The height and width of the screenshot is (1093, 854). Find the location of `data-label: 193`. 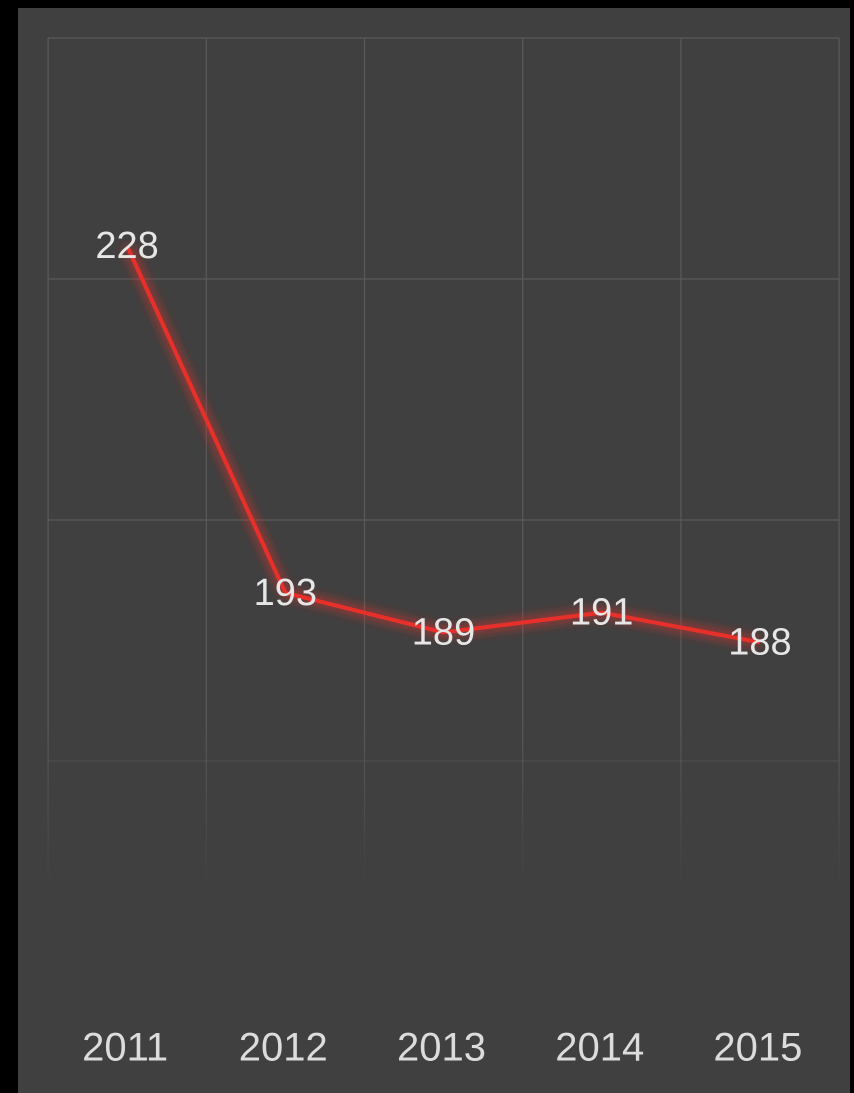

data-label: 193 is located at coordinates (285, 593).